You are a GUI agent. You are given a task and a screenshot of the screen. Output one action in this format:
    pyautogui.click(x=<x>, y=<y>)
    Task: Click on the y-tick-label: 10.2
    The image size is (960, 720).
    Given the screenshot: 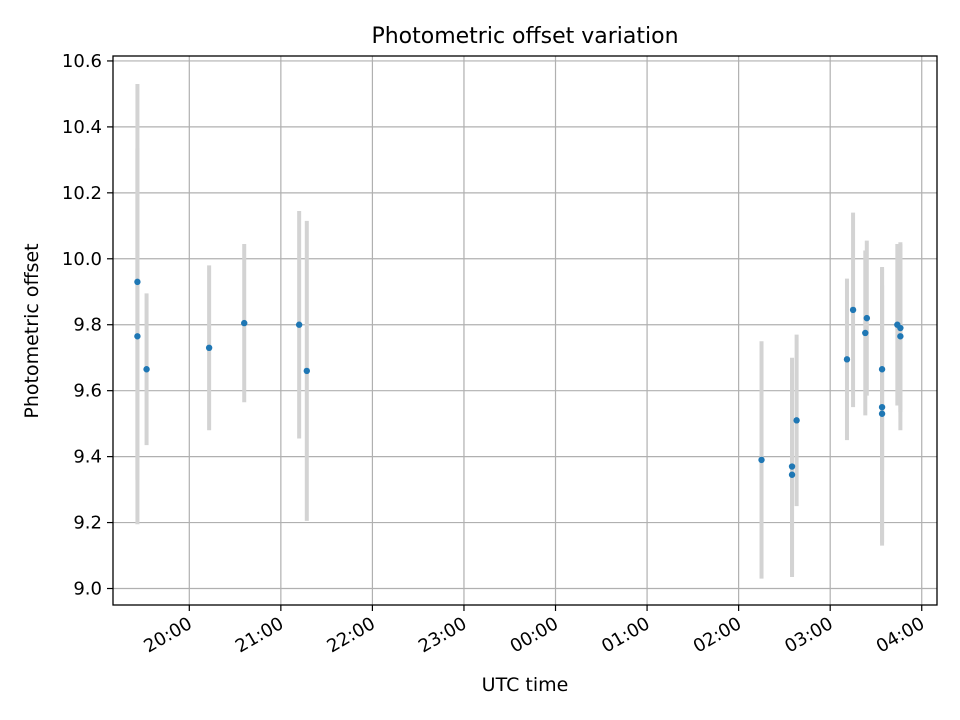 What is the action you would take?
    pyautogui.click(x=82, y=193)
    